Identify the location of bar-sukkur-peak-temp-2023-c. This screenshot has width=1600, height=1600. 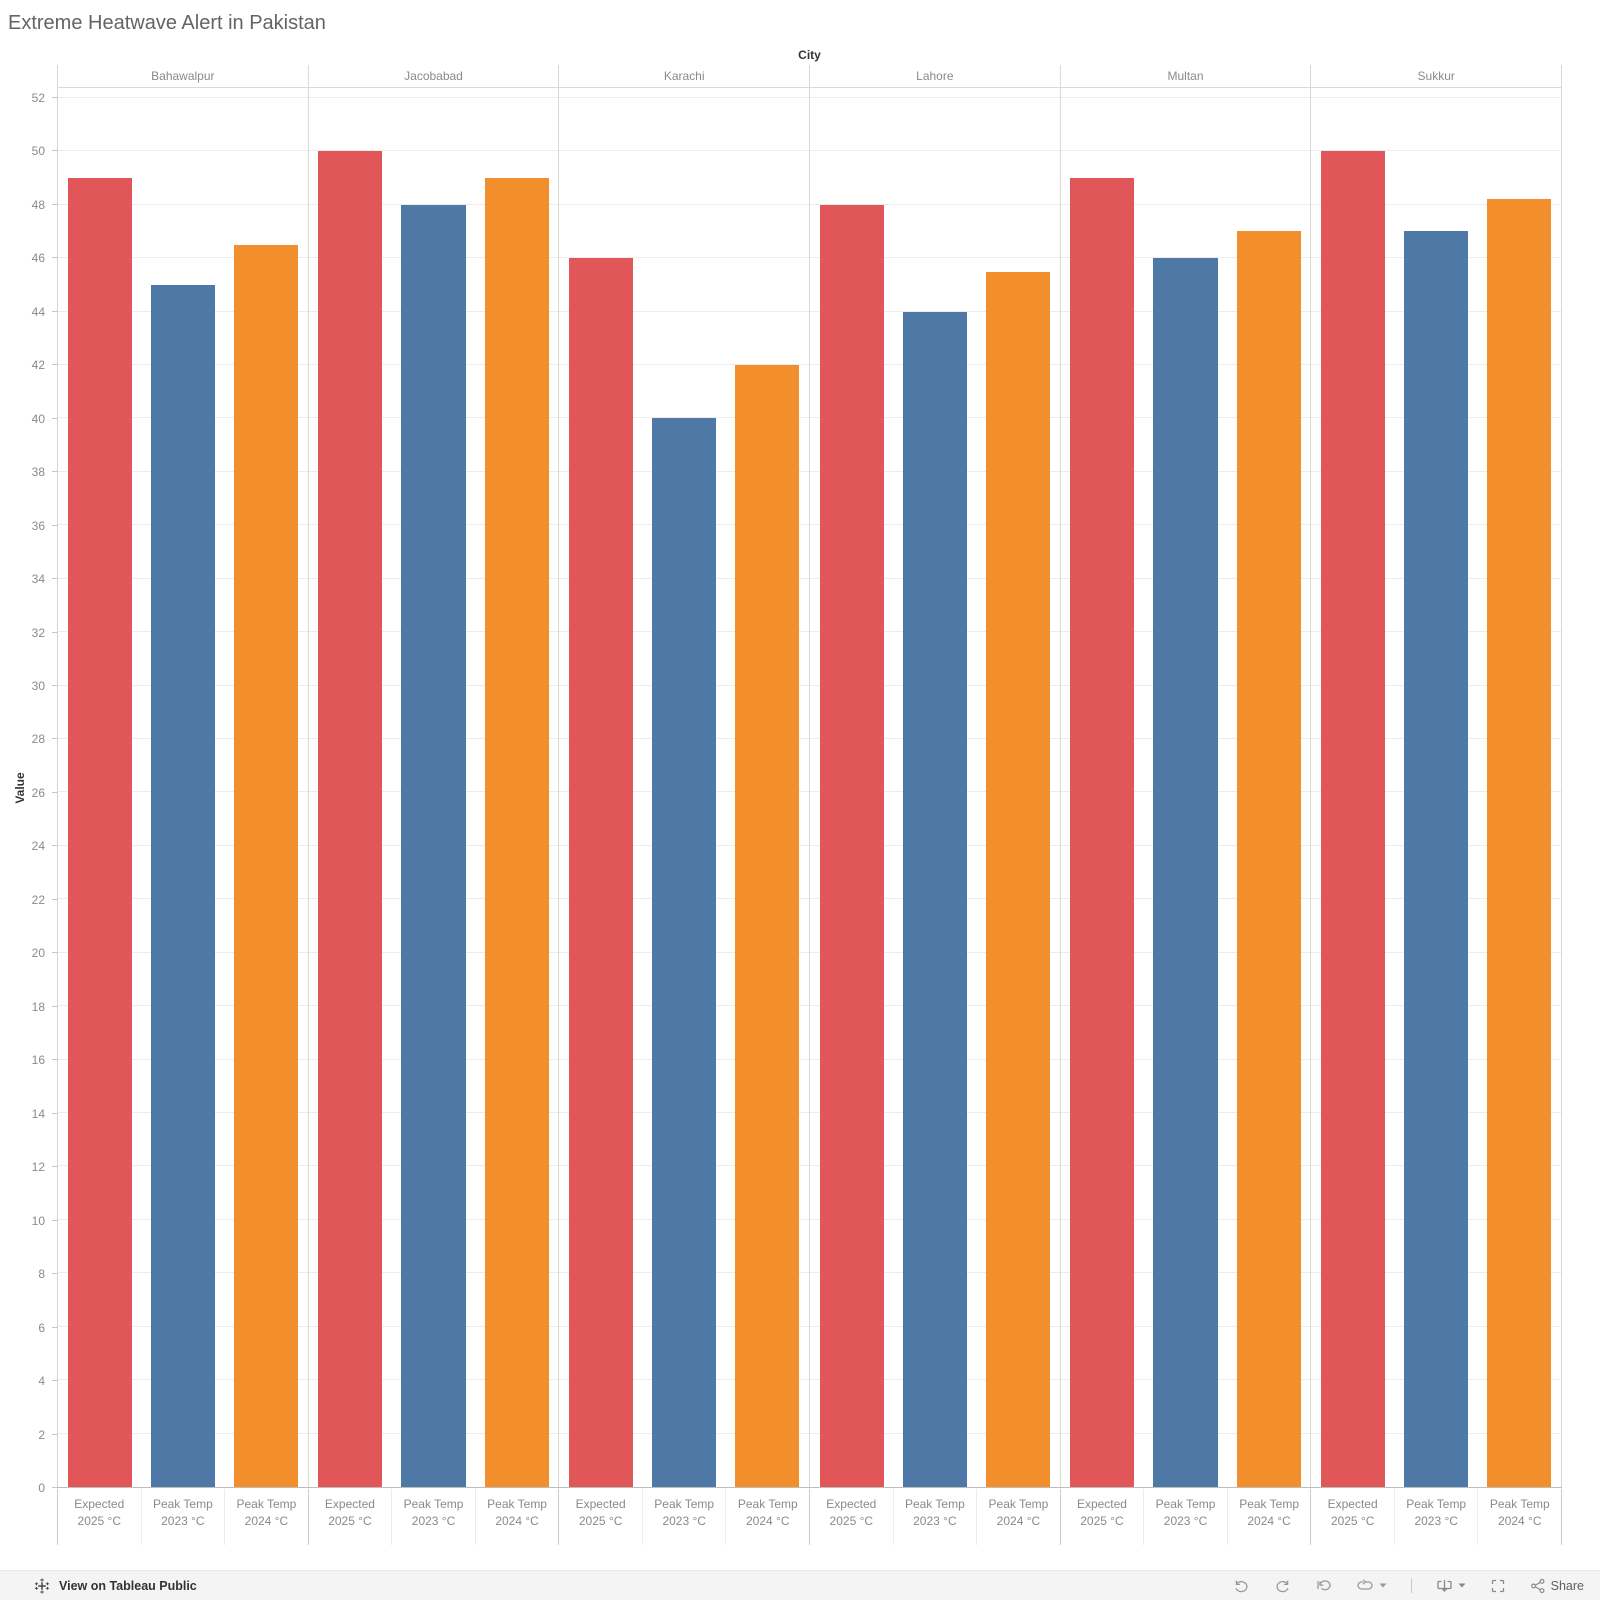
(1436, 859).